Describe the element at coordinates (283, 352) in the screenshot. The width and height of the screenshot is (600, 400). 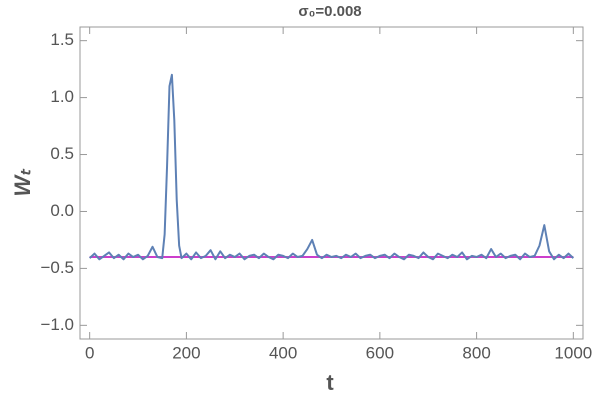
I see `x-tick-label: 400` at that location.